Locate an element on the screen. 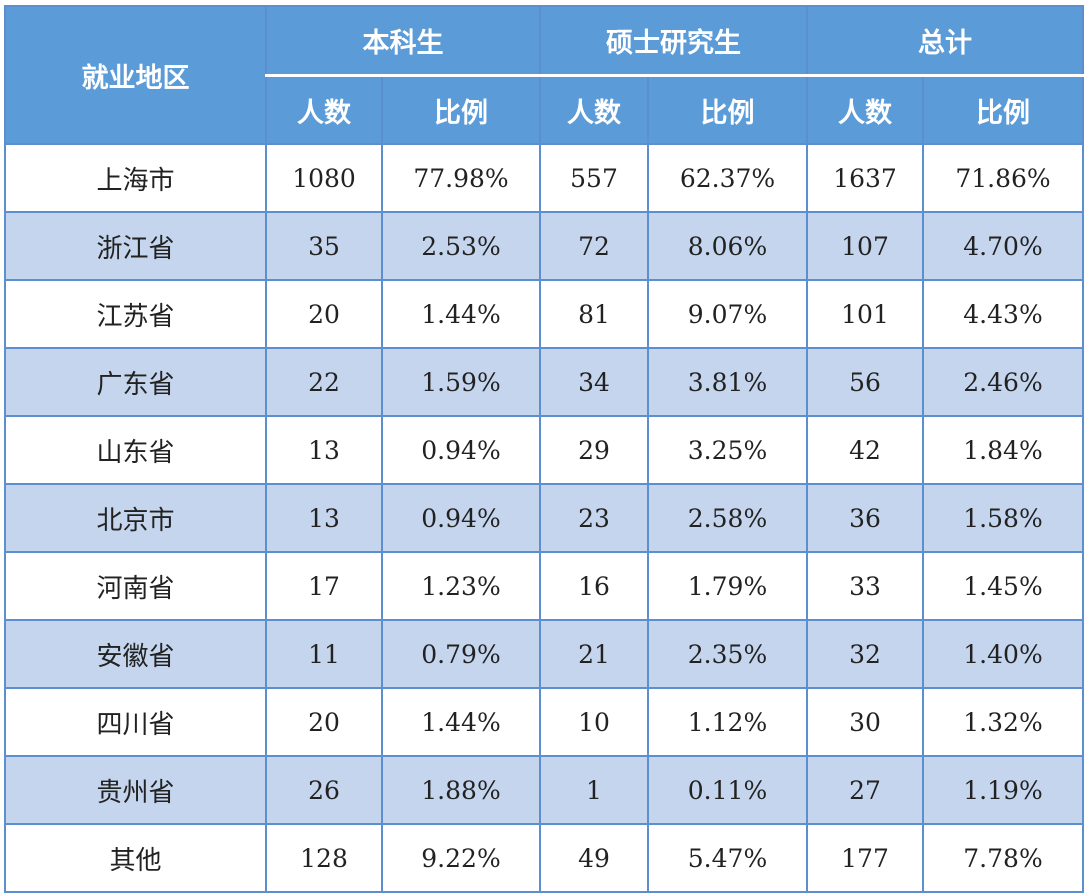 The image size is (1086, 896). value-cell: 3.81% is located at coordinates (727, 382).